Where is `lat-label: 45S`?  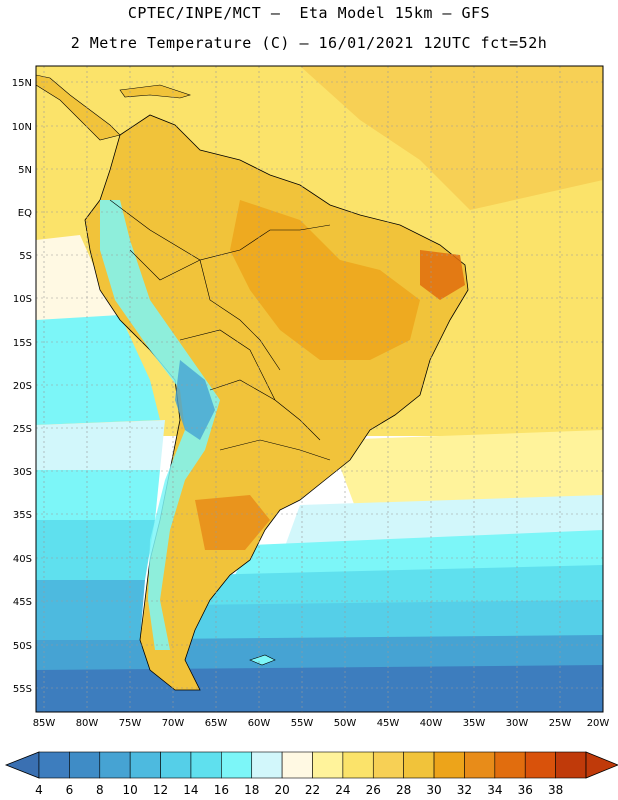
lat-label: 45S is located at coordinates (22, 602).